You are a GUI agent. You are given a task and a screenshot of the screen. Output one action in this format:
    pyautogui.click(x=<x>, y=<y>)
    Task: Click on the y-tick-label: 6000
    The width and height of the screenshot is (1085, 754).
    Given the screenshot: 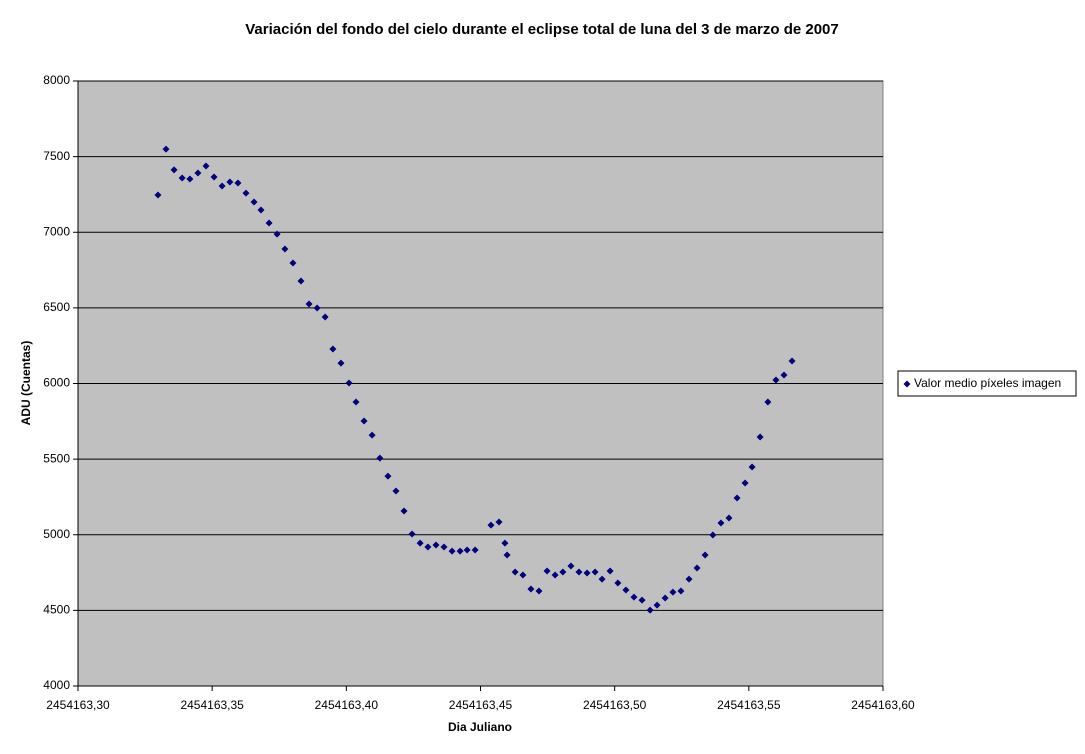 What is the action you would take?
    pyautogui.click(x=56, y=383)
    